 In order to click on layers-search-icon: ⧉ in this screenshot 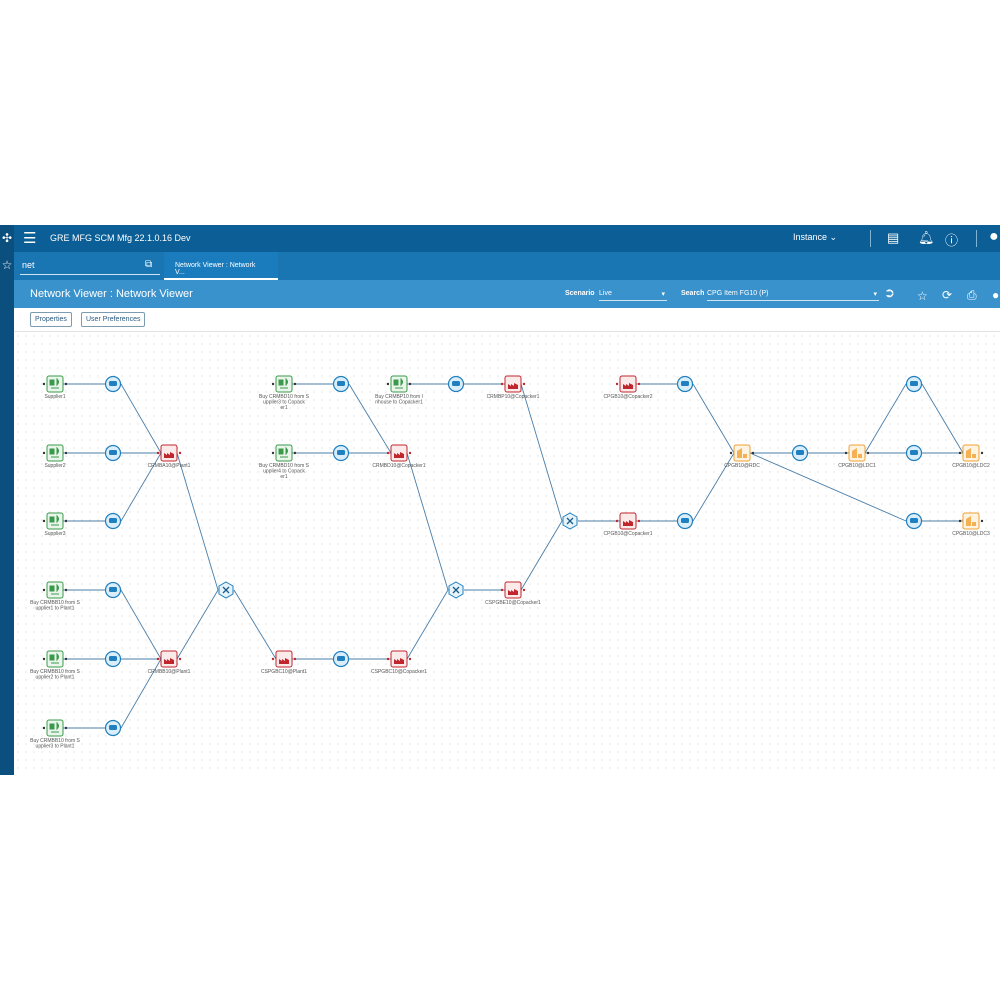, I will do `click(149, 264)`.